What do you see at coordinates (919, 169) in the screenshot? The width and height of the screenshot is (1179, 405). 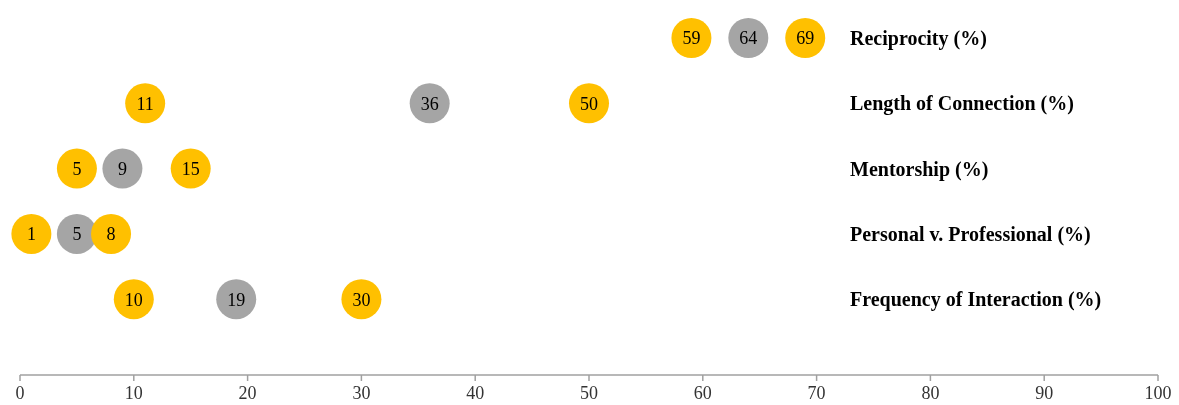 I see `y-tick-label: Mentorship (%)` at bounding box center [919, 169].